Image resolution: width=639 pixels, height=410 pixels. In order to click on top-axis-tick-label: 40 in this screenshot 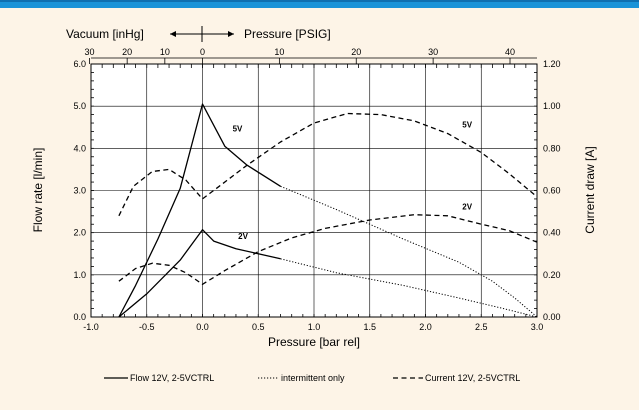, I will do `click(510, 52)`.